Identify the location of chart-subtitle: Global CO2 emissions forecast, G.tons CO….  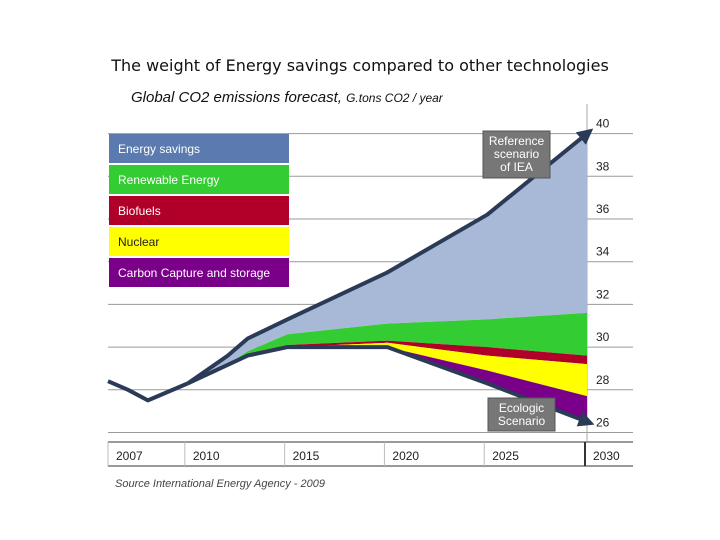
(287, 97).